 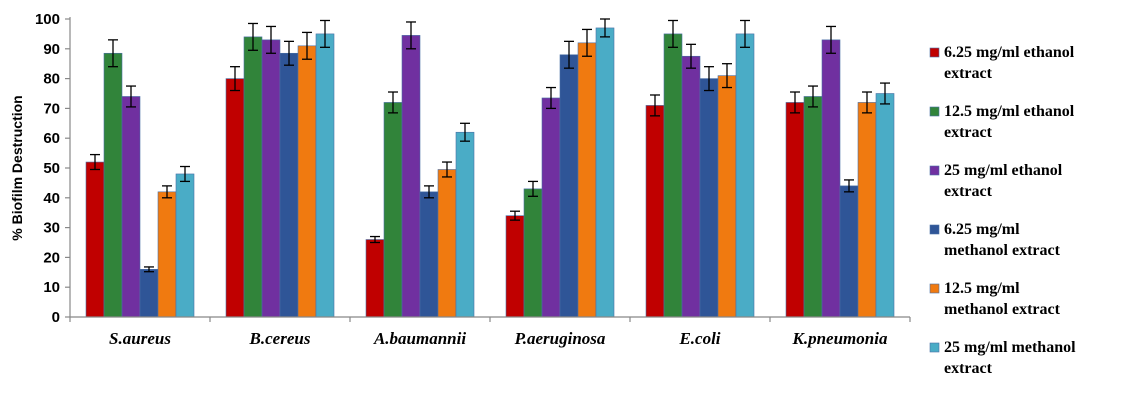 I want to click on x-tick-label: B.cereus, so click(x=280, y=338).